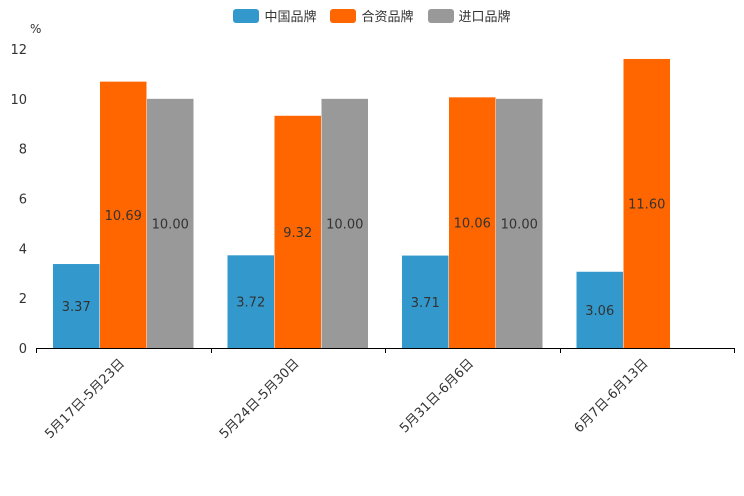 The image size is (744, 496). What do you see at coordinates (23, 150) in the screenshot?
I see `y-tick-label-8: 8` at bounding box center [23, 150].